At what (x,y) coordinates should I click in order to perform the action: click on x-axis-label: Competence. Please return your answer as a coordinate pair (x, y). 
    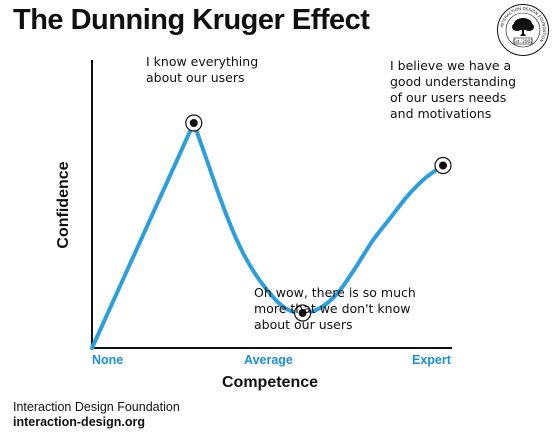
    Looking at the image, I should click on (270, 382).